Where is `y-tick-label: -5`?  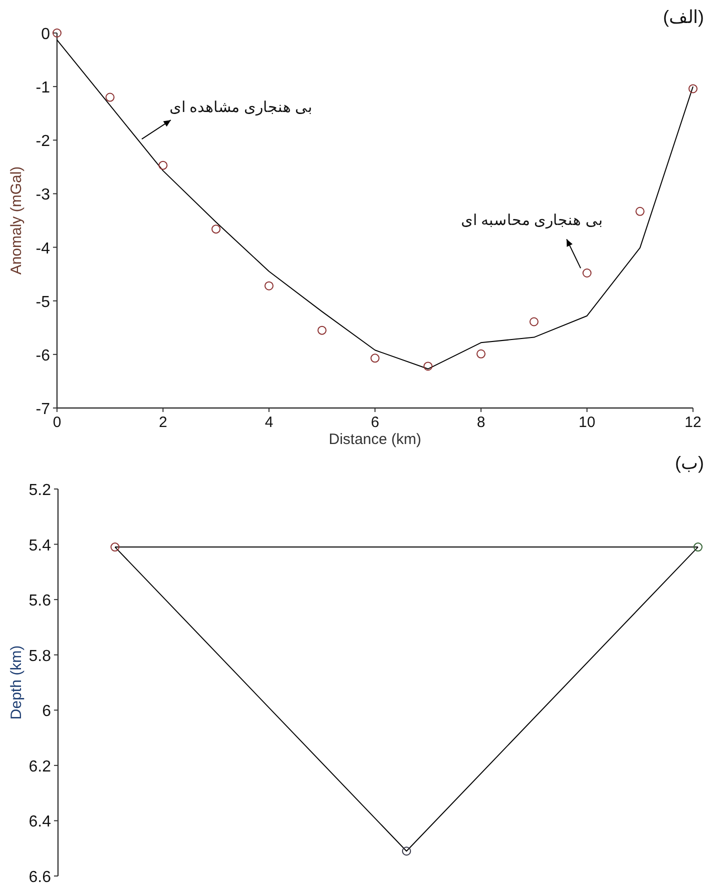
y-tick-label: -5 is located at coordinates (43, 302).